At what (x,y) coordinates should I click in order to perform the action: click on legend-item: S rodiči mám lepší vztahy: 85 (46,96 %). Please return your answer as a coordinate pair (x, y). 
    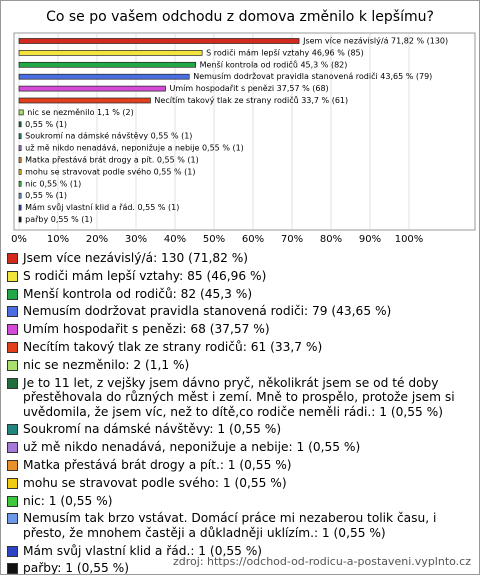
    Looking at the image, I should click on (239, 276).